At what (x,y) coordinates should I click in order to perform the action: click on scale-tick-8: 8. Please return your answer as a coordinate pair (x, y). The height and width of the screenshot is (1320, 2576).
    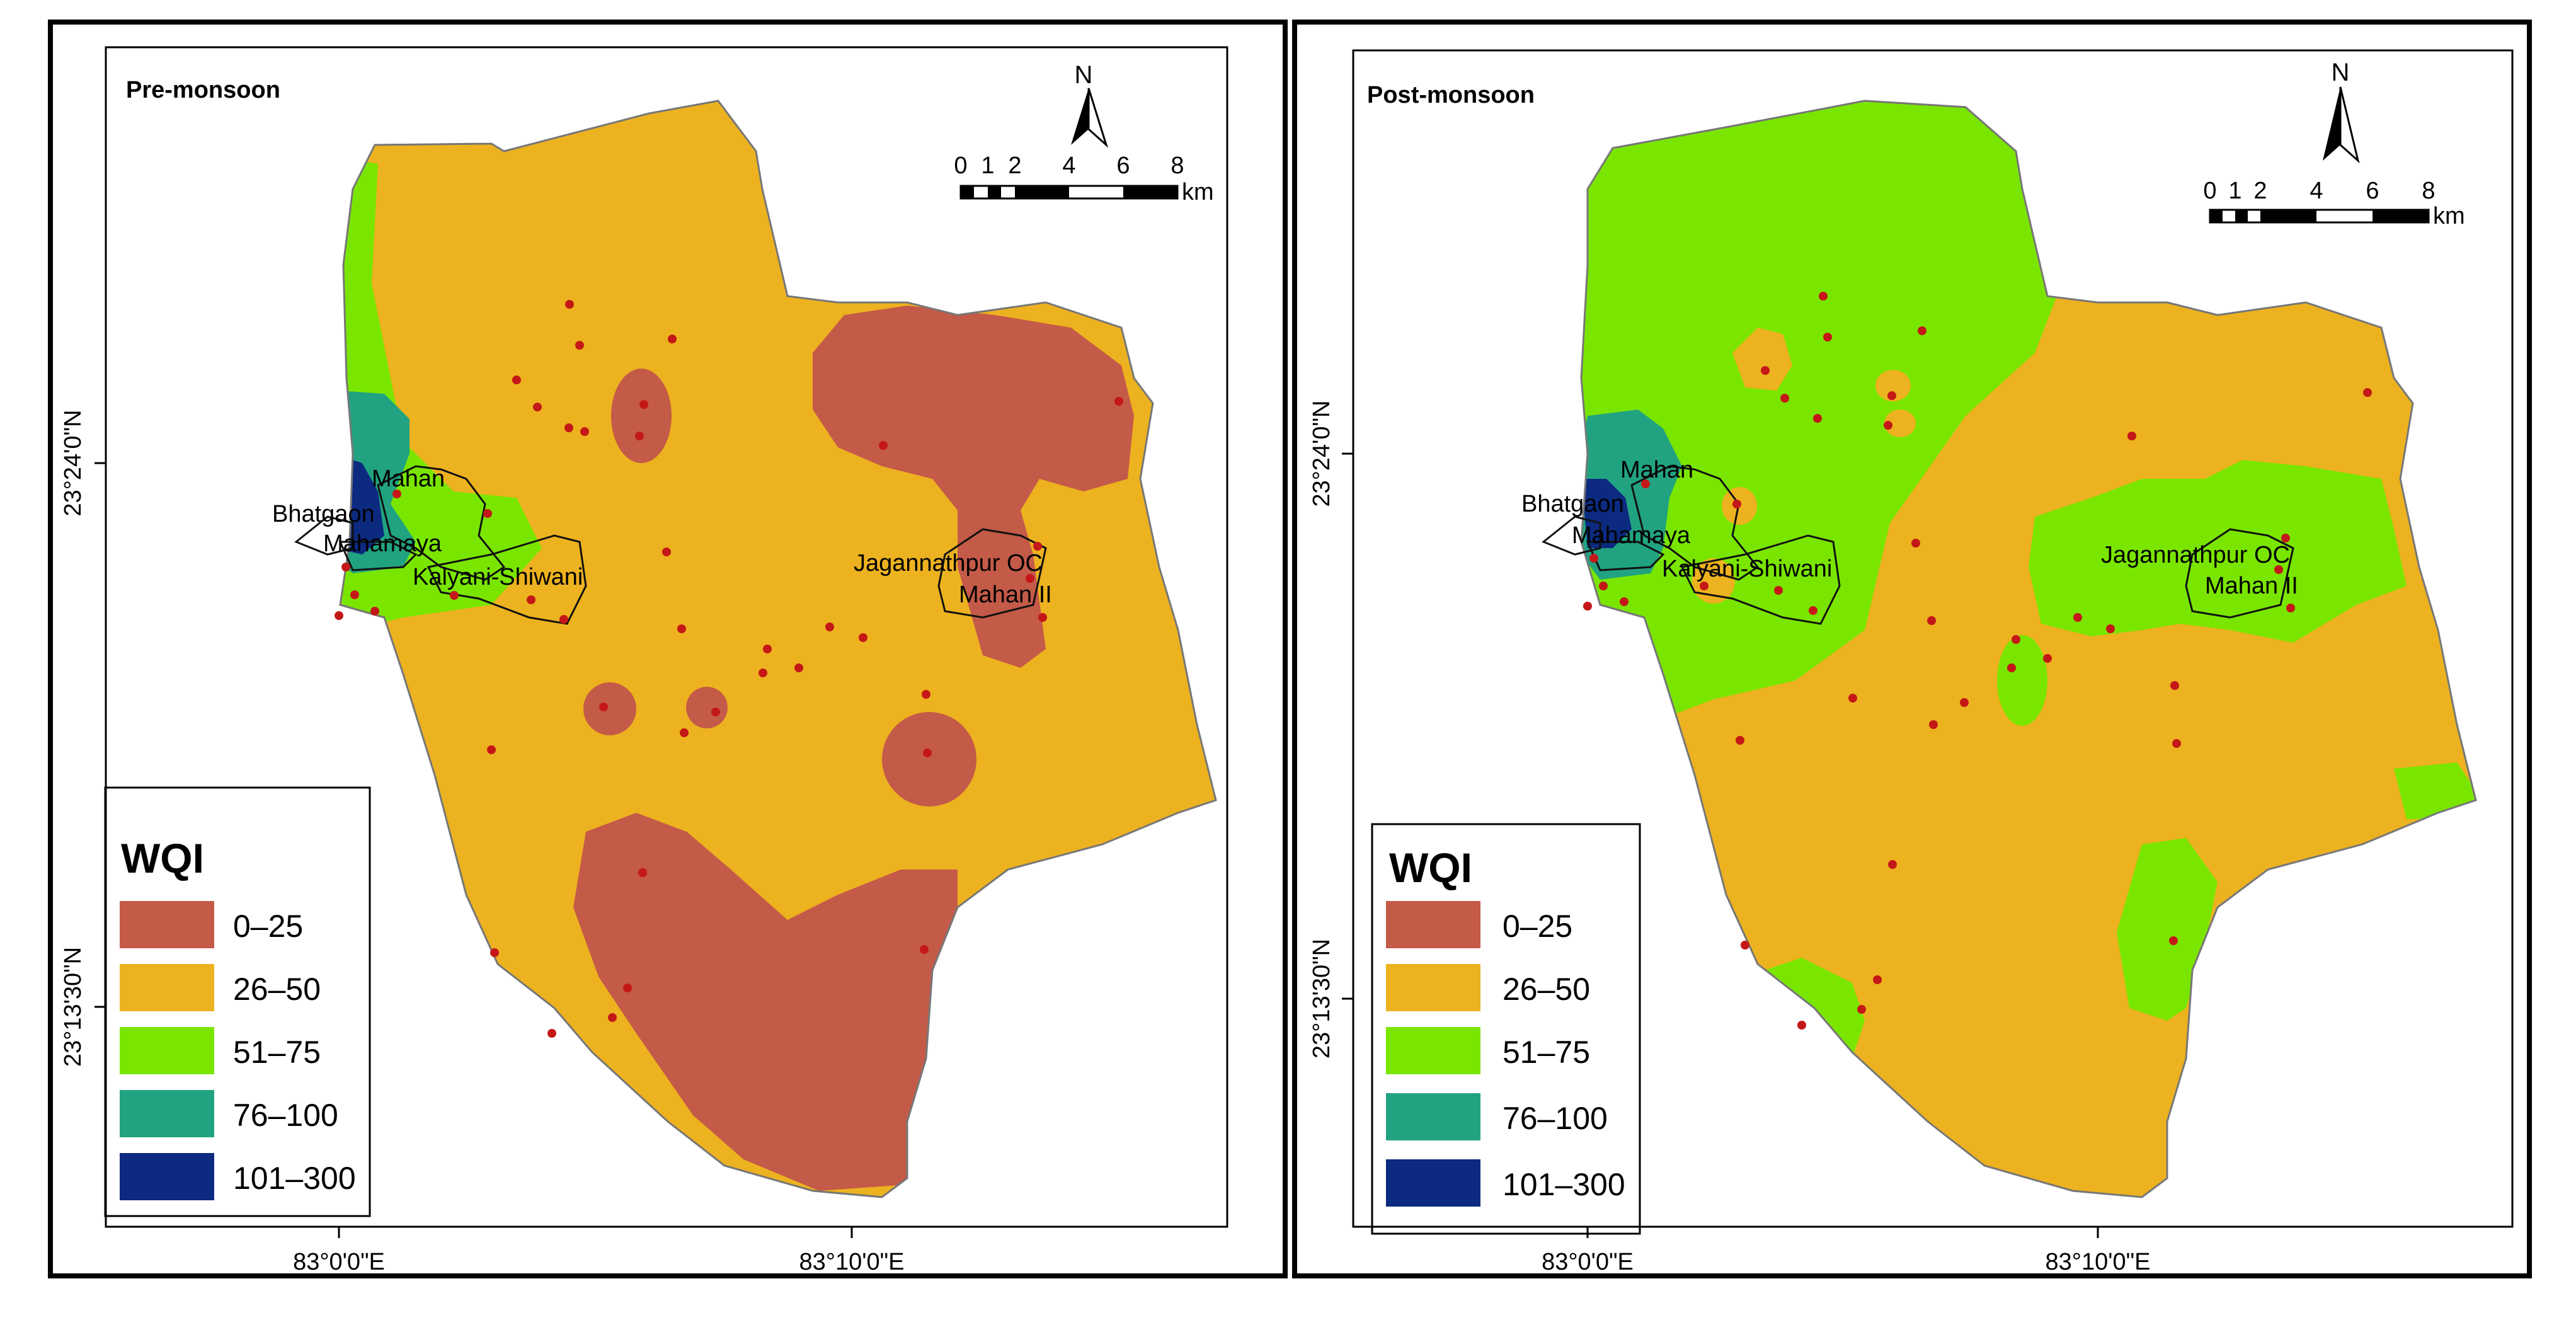
    Looking at the image, I should click on (2428, 191).